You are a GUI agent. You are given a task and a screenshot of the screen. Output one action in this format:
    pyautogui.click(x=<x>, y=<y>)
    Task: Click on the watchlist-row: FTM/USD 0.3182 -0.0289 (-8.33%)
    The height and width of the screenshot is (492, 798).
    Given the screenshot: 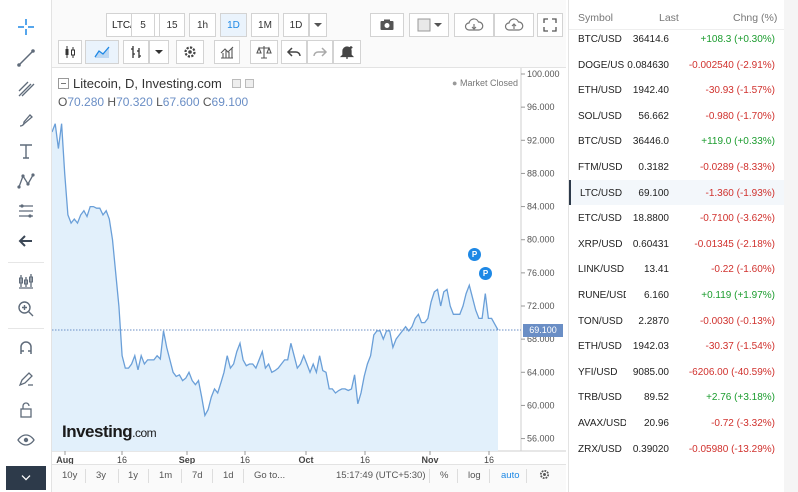 What is the action you would take?
    pyautogui.click(x=683, y=167)
    